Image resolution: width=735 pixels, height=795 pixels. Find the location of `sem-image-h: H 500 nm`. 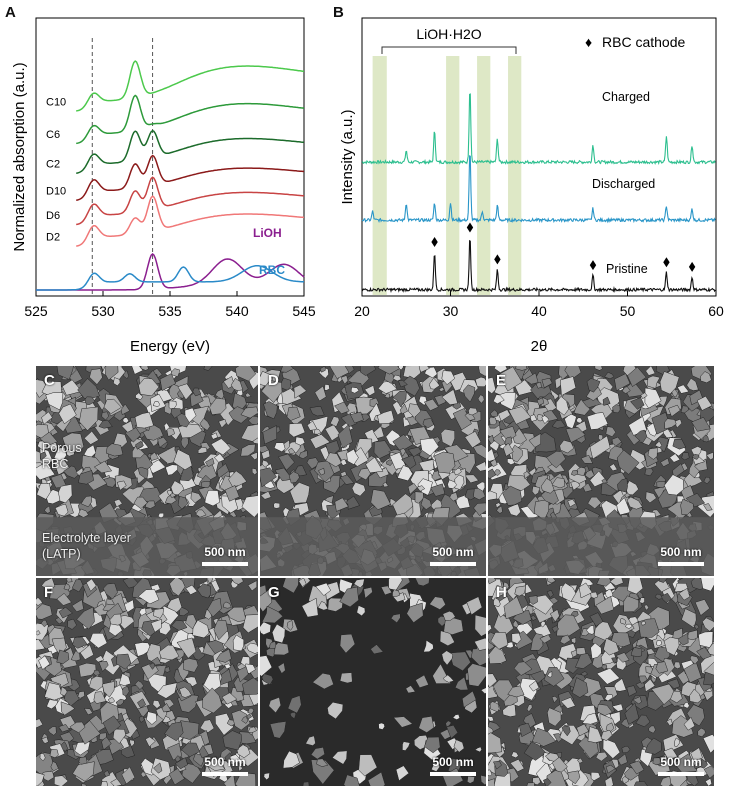

sem-image-h: H 500 nm is located at coordinates (601, 682).